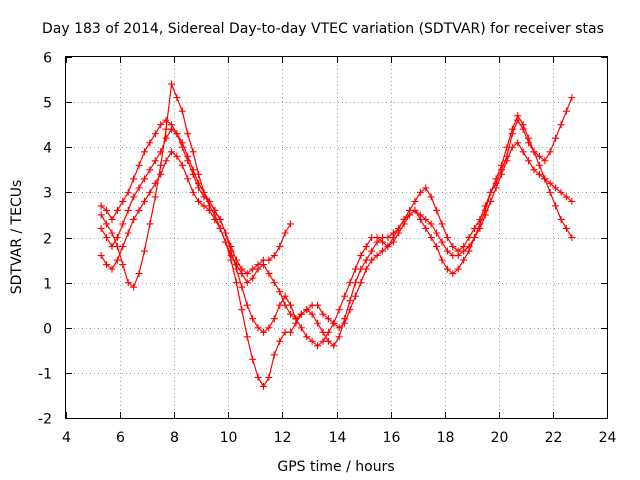 This screenshot has width=640, height=480. What do you see at coordinates (47, 240) in the screenshot?
I see `y-tick-label: 2` at bounding box center [47, 240].